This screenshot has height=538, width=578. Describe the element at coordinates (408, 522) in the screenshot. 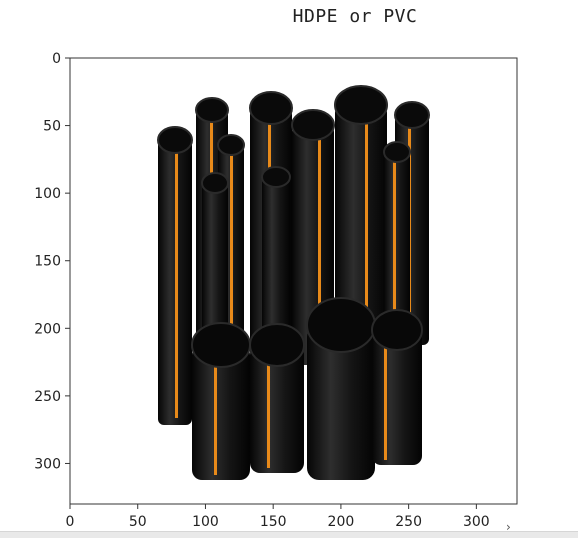

I see `x-tick-label: 250` at that location.